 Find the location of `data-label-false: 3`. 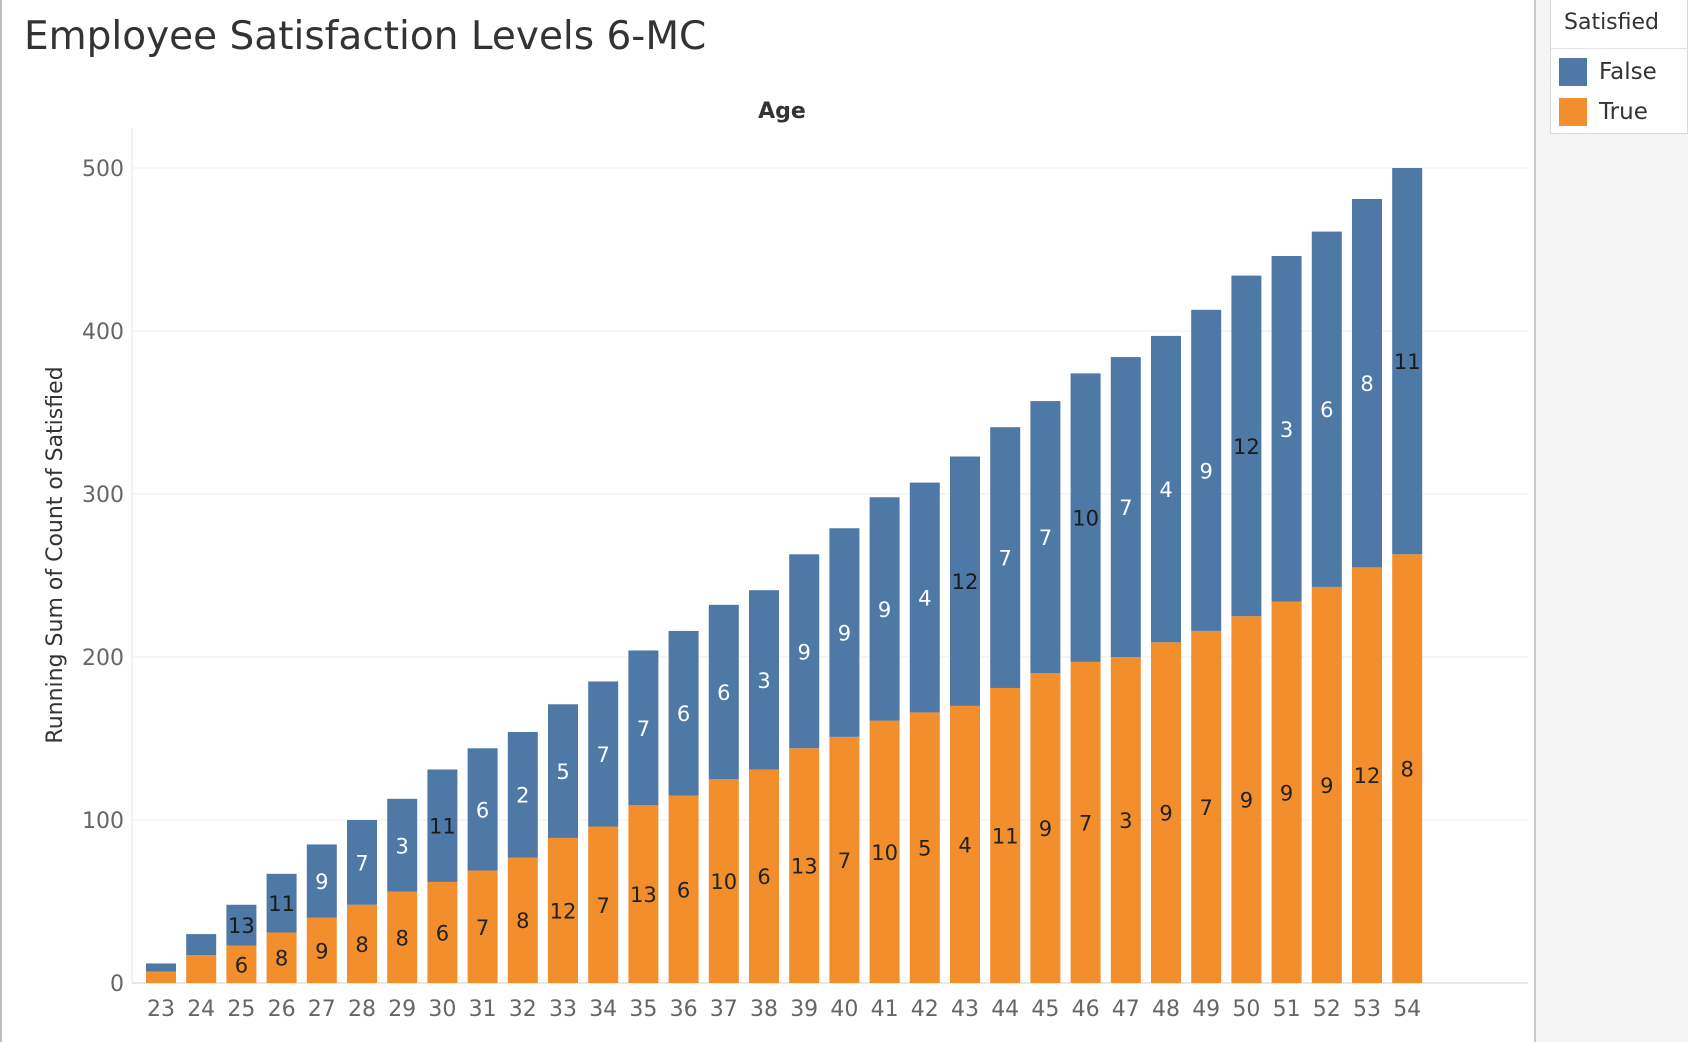

data-label-false: 3 is located at coordinates (763, 681).